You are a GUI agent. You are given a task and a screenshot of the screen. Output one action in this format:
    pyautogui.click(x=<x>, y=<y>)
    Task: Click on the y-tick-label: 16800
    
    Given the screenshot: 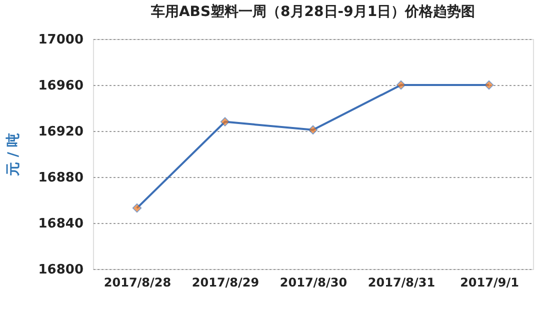 What is the action you would take?
    pyautogui.click(x=61, y=270)
    